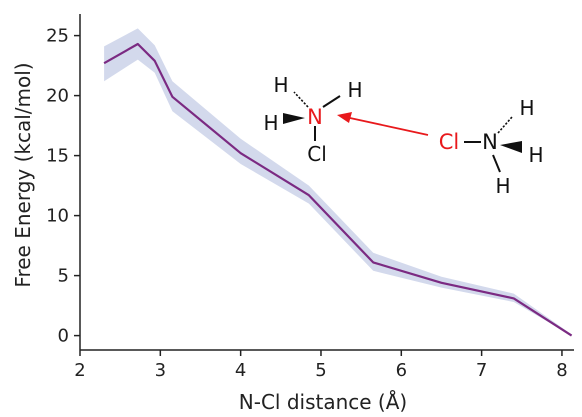 This screenshot has width=582, height=417. I want to click on y-tick-label: 15, so click(57, 156).